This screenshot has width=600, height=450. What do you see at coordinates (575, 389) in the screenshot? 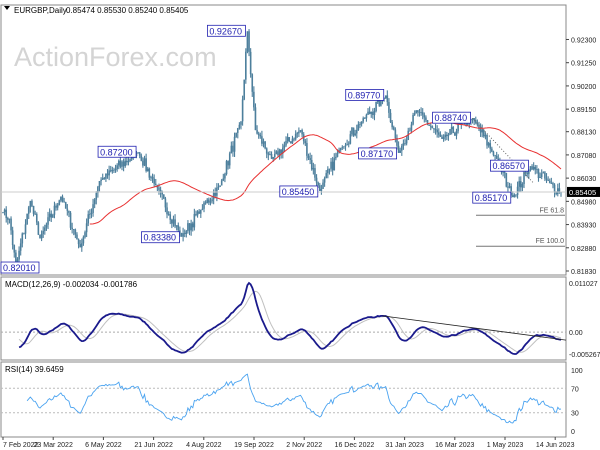
I see `rsi-axis-label: 70` at bounding box center [575, 389].